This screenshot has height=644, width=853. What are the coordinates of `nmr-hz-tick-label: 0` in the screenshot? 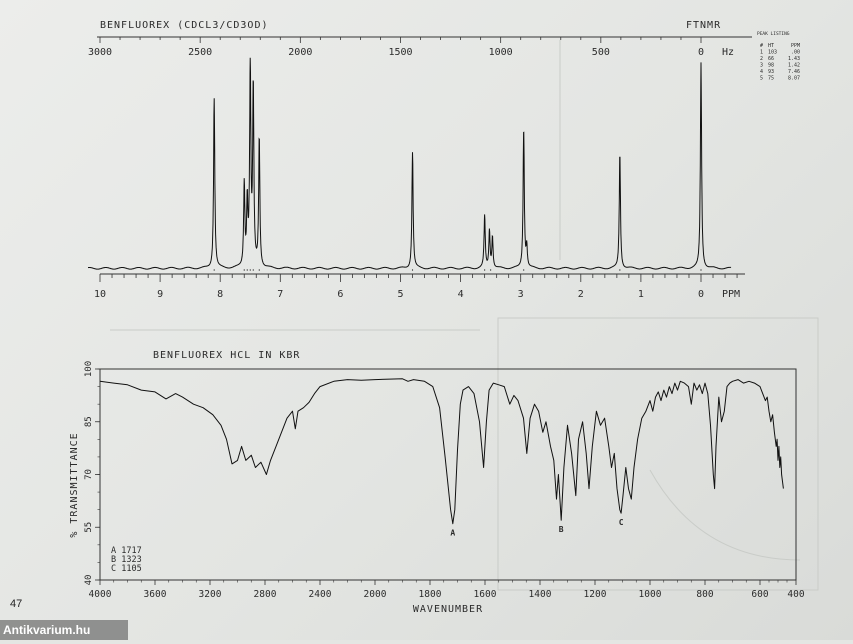 It's located at (701, 52).